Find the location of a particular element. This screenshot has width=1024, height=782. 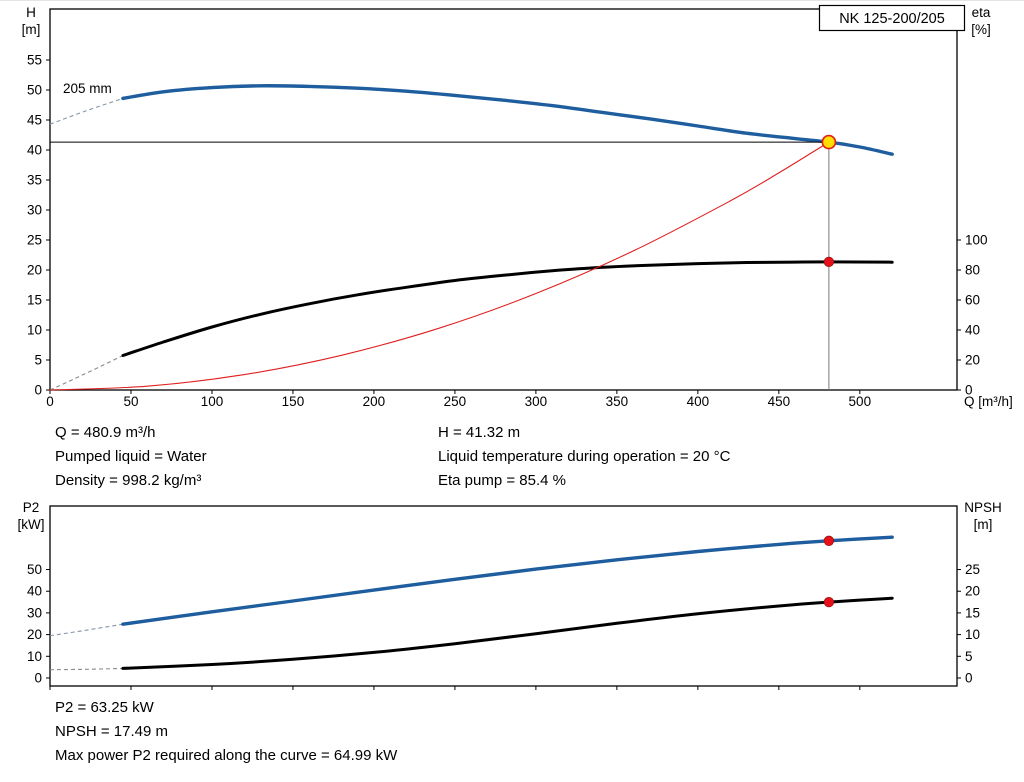

eta-pump-info: Eta pump = 85.4 % is located at coordinates (502, 480).